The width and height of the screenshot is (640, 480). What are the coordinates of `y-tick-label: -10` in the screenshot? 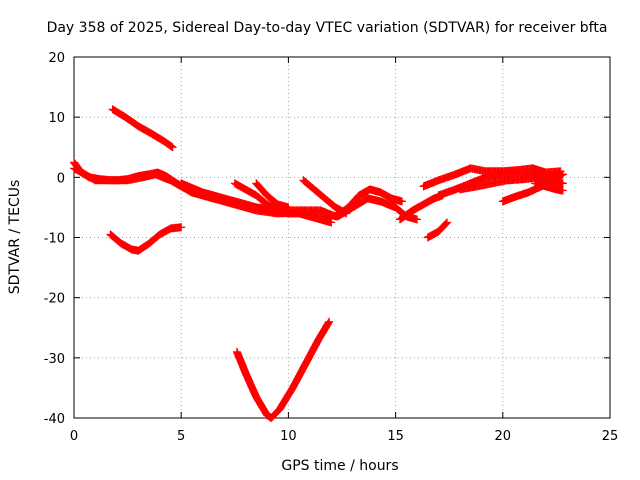 It's located at (54, 239).